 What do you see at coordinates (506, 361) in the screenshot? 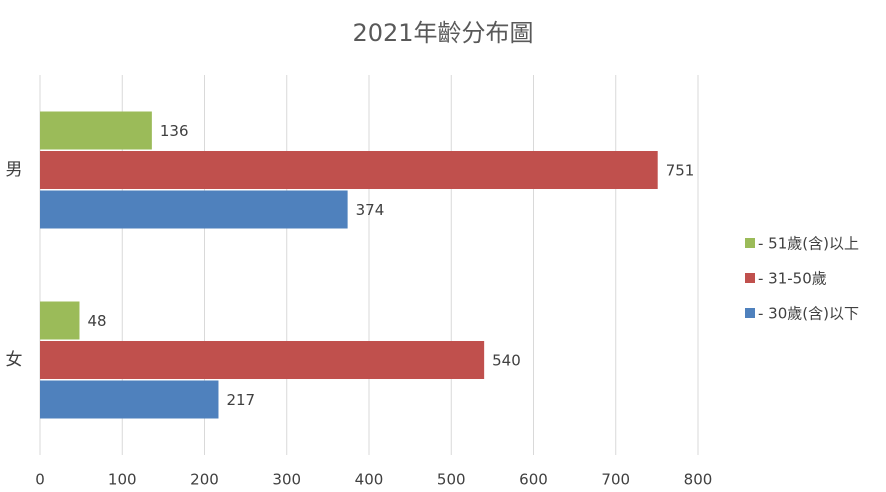
I see `data-label: 540` at bounding box center [506, 361].